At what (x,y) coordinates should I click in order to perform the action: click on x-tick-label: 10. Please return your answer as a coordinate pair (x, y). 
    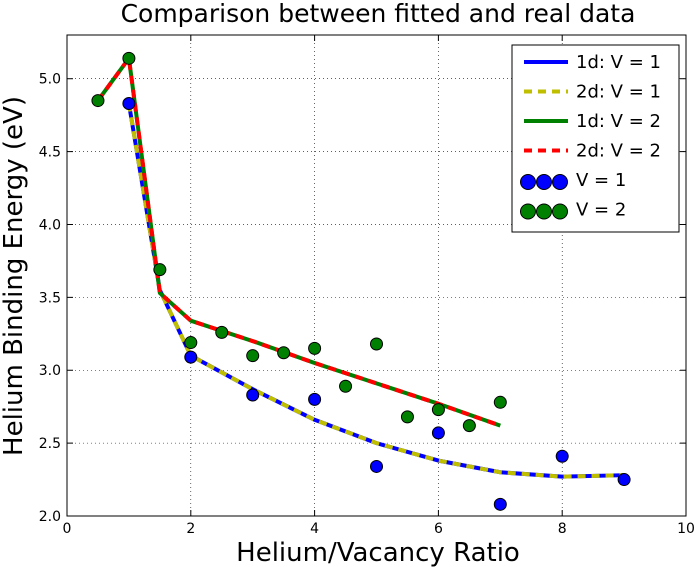
    Looking at the image, I should click on (686, 529).